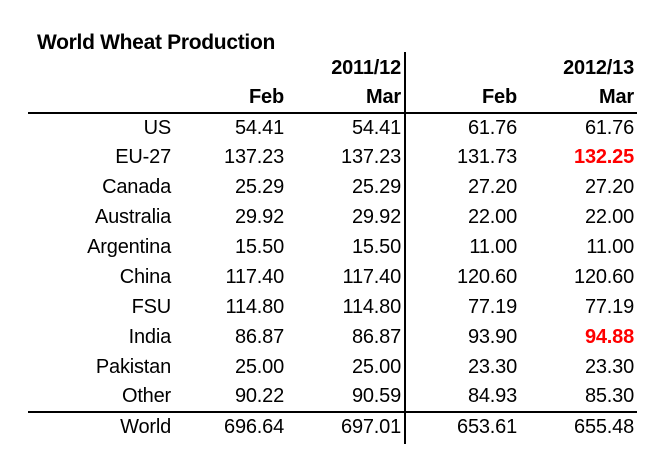  Describe the element at coordinates (101, 426) in the screenshot. I see `row-label: World` at that location.